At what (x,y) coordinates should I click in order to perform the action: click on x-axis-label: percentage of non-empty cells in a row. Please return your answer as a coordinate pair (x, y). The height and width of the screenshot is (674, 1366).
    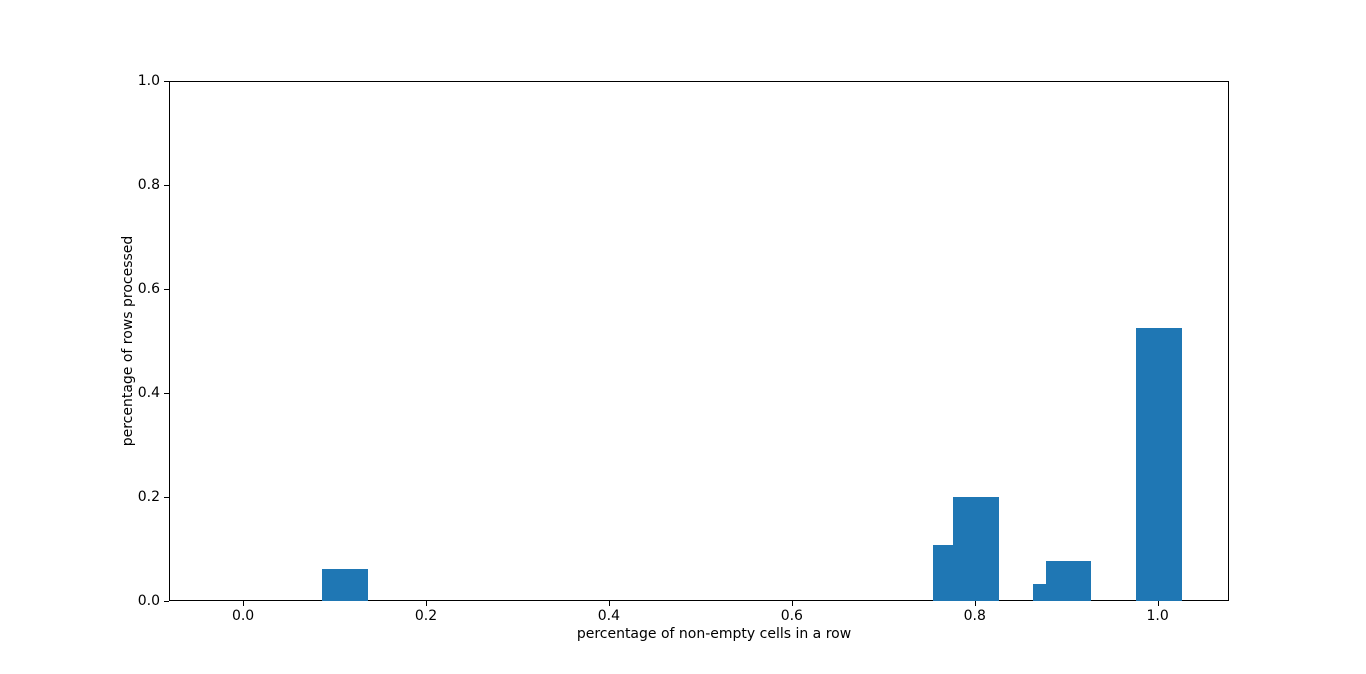
    Looking at the image, I should click on (714, 634).